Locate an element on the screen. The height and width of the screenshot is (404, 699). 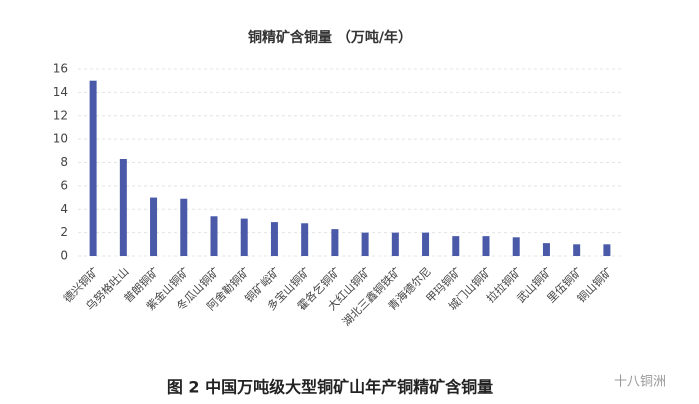
y-tick-label: 14 is located at coordinates (60, 92).